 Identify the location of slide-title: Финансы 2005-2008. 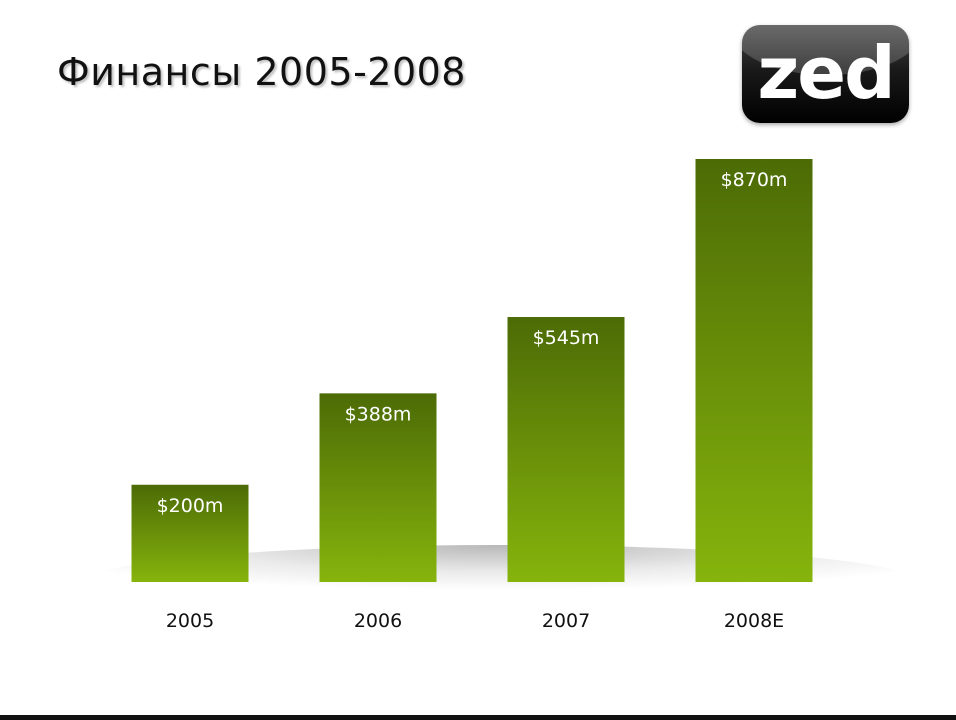
(261, 72).